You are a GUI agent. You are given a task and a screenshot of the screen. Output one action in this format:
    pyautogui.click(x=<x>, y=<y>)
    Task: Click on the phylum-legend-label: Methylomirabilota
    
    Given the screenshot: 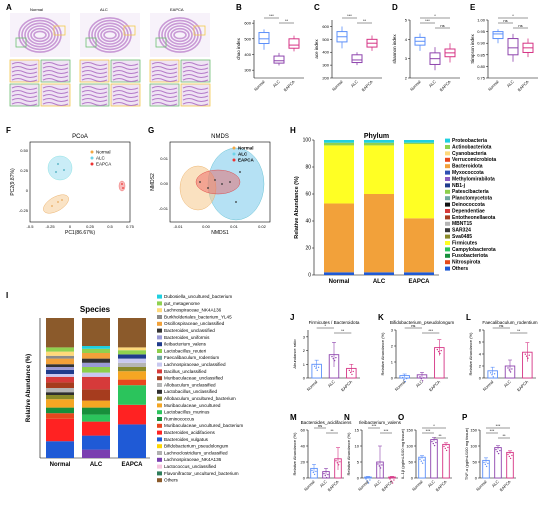 What is the action you would take?
    pyautogui.click(x=473, y=179)
    